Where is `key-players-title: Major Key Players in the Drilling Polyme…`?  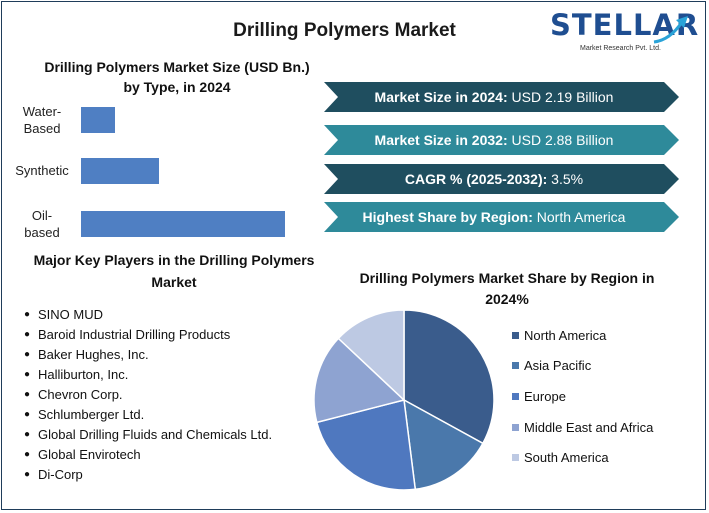
key-players-title: Major Key Players in the Drilling Polyme… is located at coordinates (174, 271).